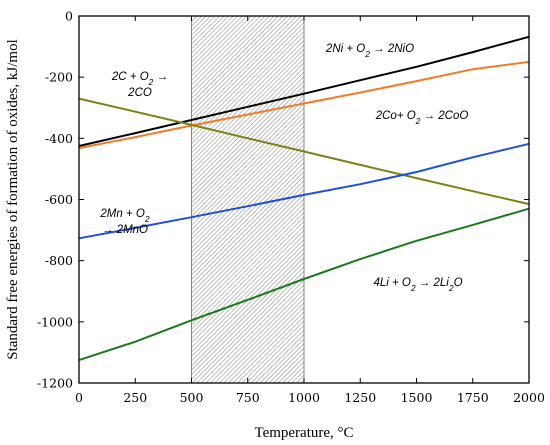  What do you see at coordinates (55, 321) in the screenshot?
I see `y-tick-label: -1000` at bounding box center [55, 321].